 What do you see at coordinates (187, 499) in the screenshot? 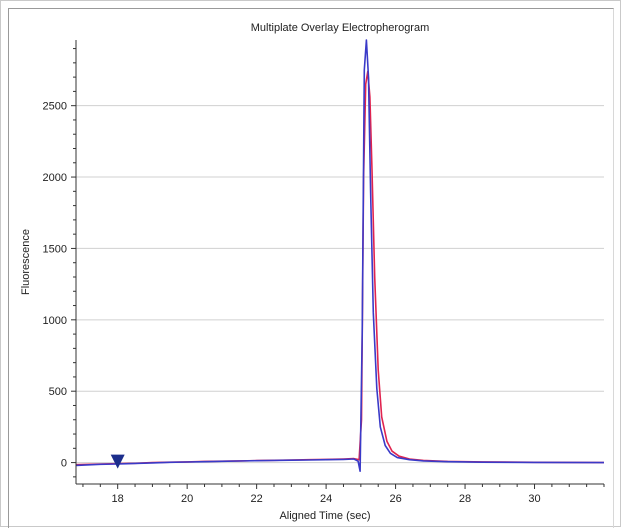
I see `x-tick-label: 20` at bounding box center [187, 499].